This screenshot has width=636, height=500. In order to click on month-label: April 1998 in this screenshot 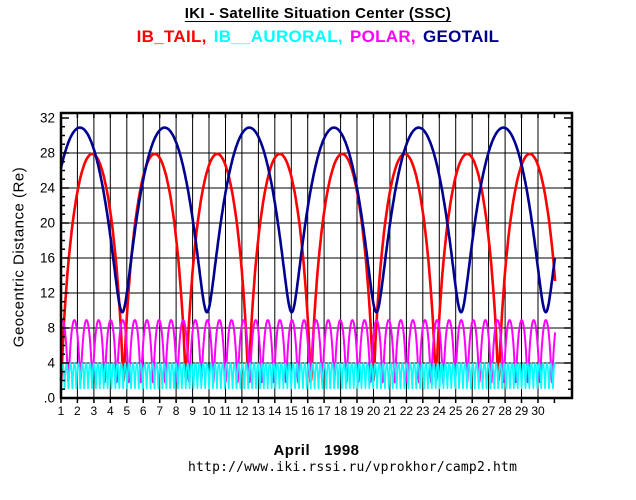, I will do `click(316, 450)`.